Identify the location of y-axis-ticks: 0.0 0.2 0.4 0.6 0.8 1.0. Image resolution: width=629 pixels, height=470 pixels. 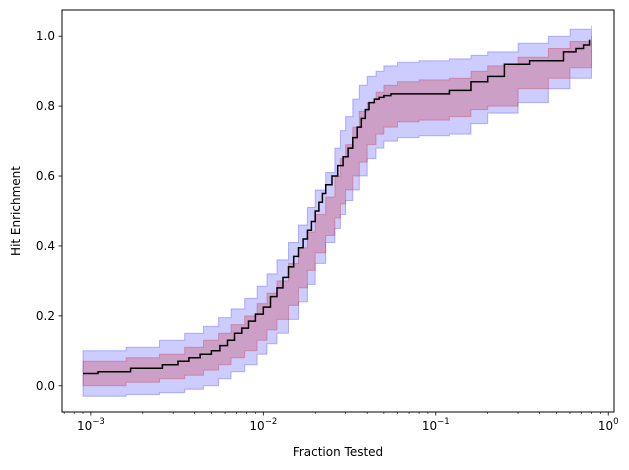
(49, 211).